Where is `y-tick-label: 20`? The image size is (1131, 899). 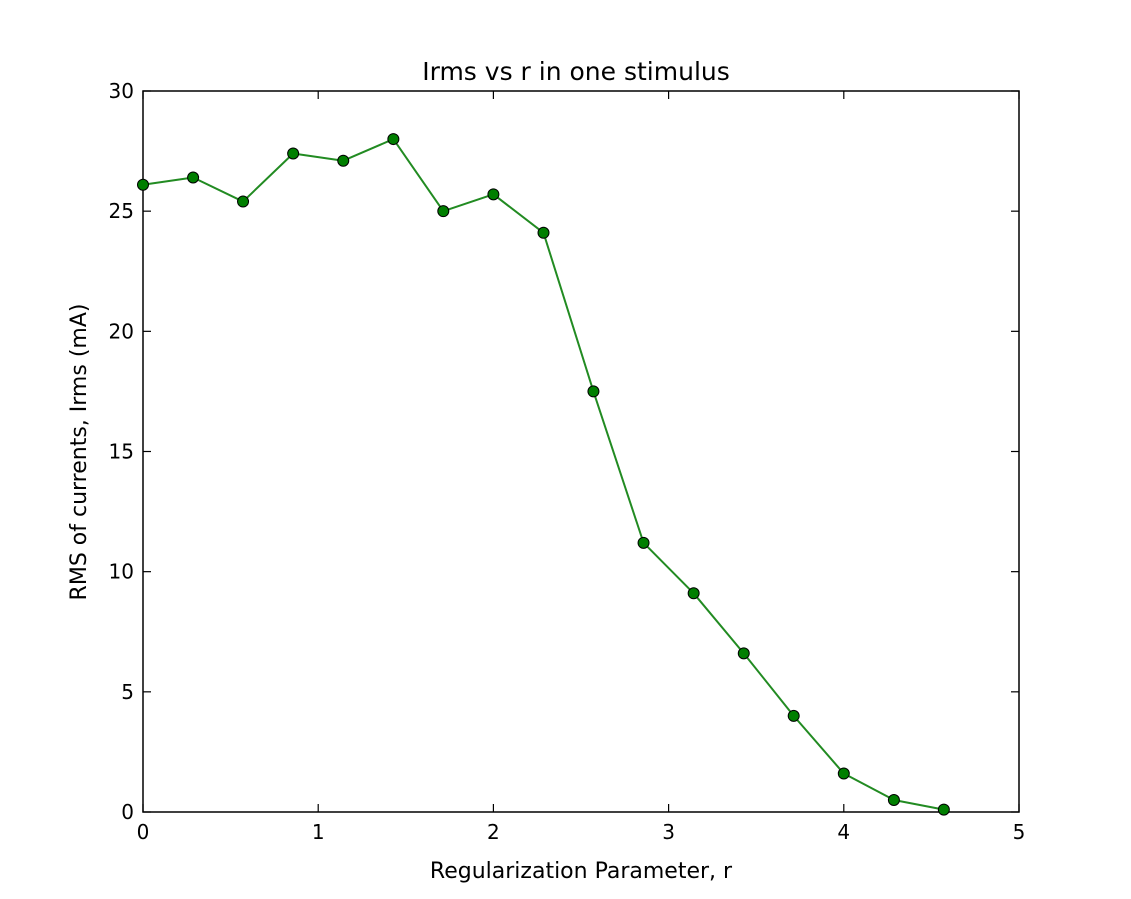
y-tick-label: 20 is located at coordinates (121, 331).